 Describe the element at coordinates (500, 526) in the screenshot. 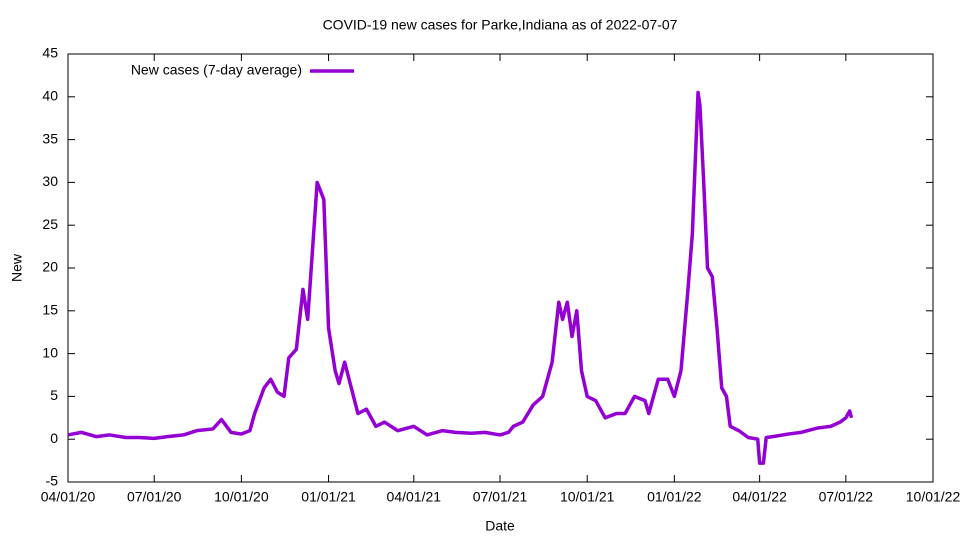

I see `x-axis-label: Date` at that location.